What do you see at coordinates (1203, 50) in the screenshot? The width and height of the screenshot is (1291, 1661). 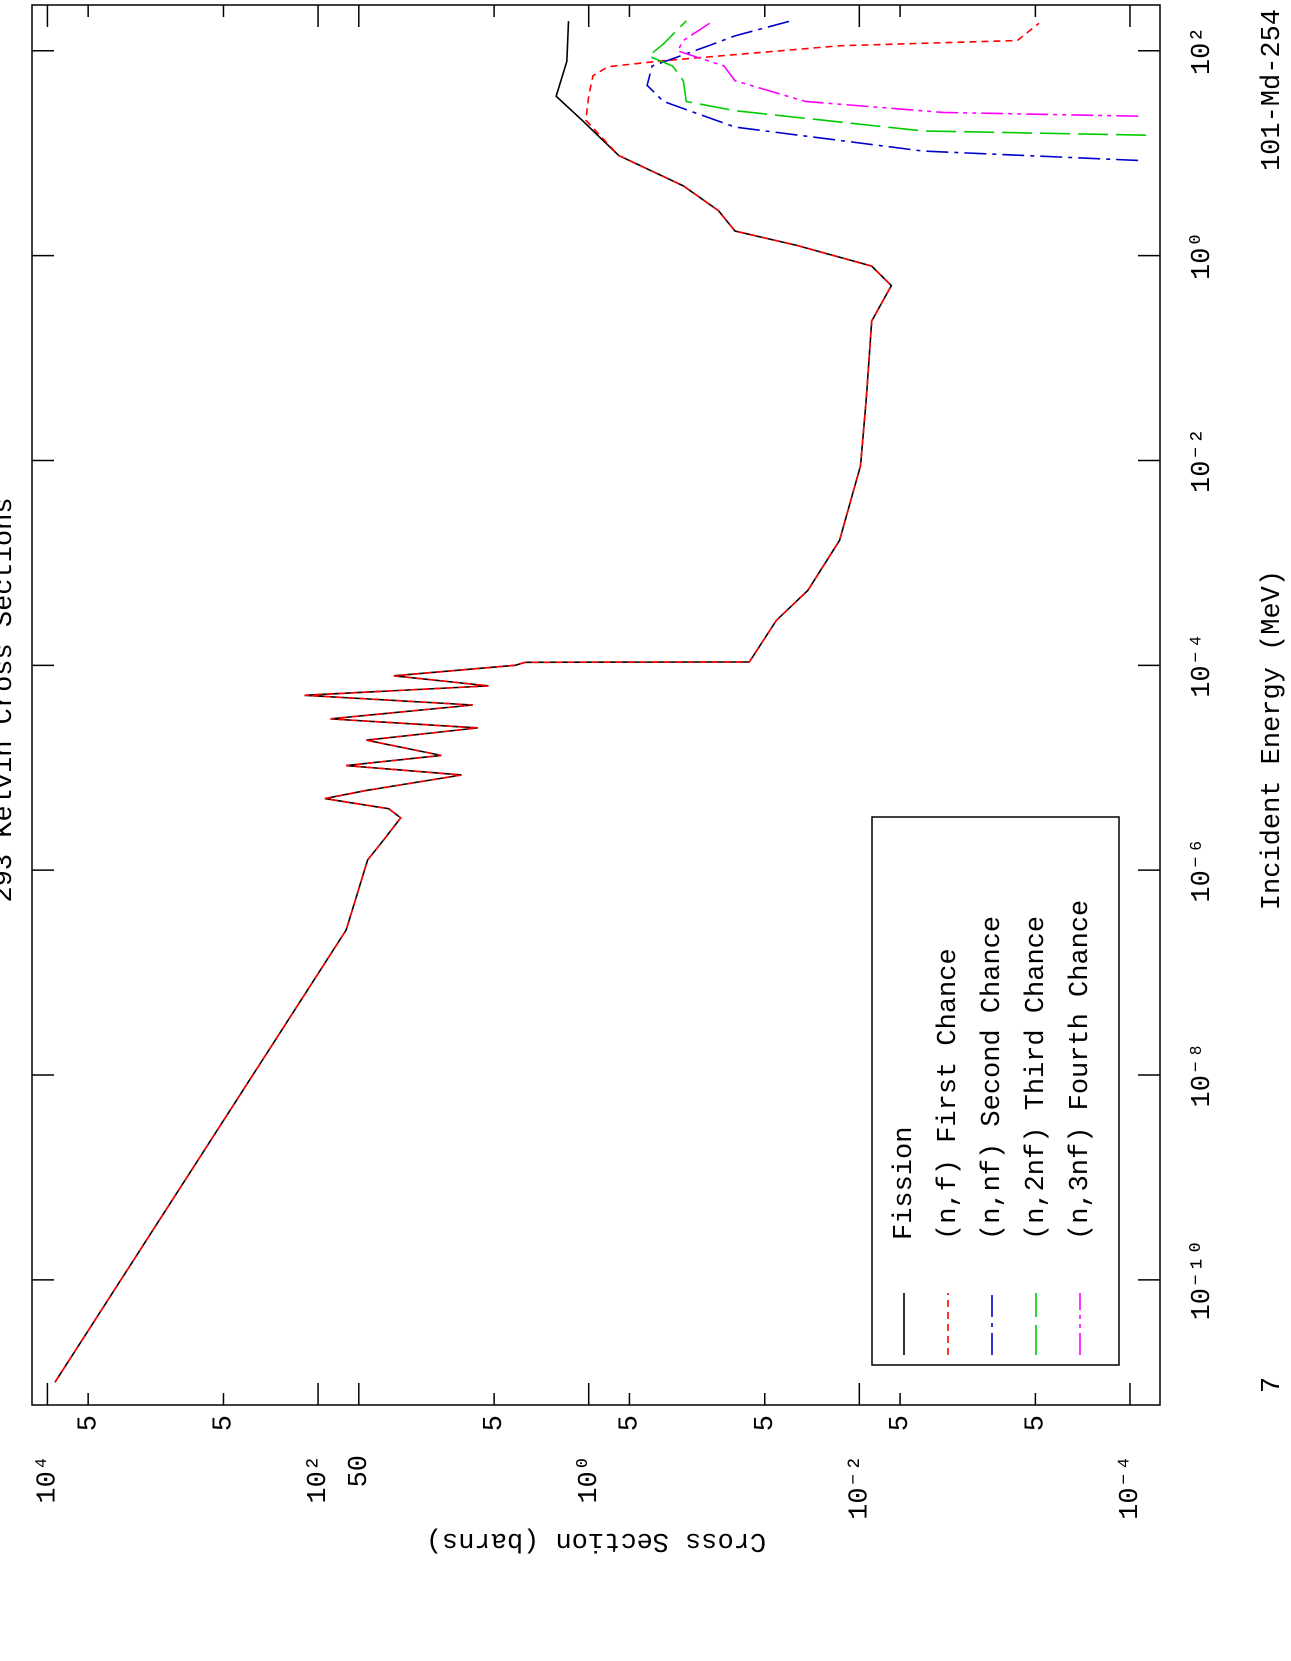 I see `x-tick-label: 10²` at bounding box center [1203, 50].